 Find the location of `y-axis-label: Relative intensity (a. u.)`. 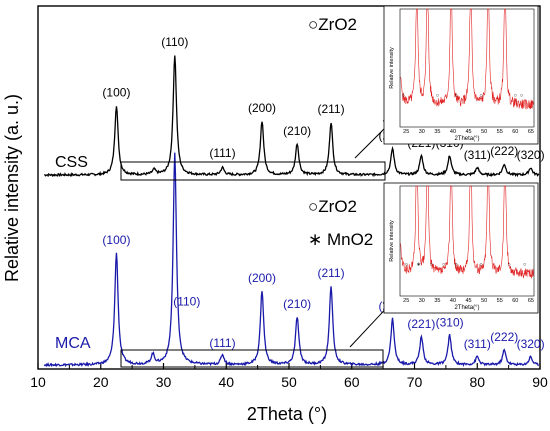

y-axis-label: Relative intensity (a. u.) is located at coordinates (12, 188).